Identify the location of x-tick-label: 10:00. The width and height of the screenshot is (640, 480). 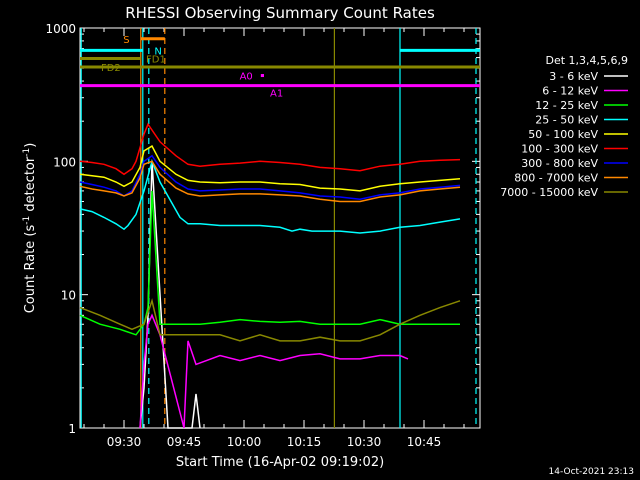
(244, 442).